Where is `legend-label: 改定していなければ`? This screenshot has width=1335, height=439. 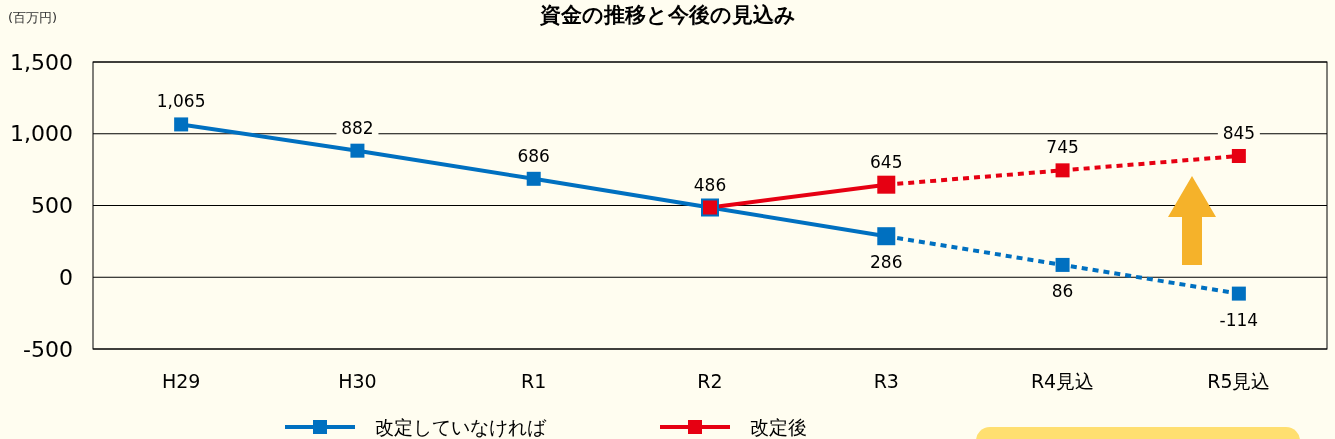 legend-label: 改定していなければ is located at coordinates (461, 426).